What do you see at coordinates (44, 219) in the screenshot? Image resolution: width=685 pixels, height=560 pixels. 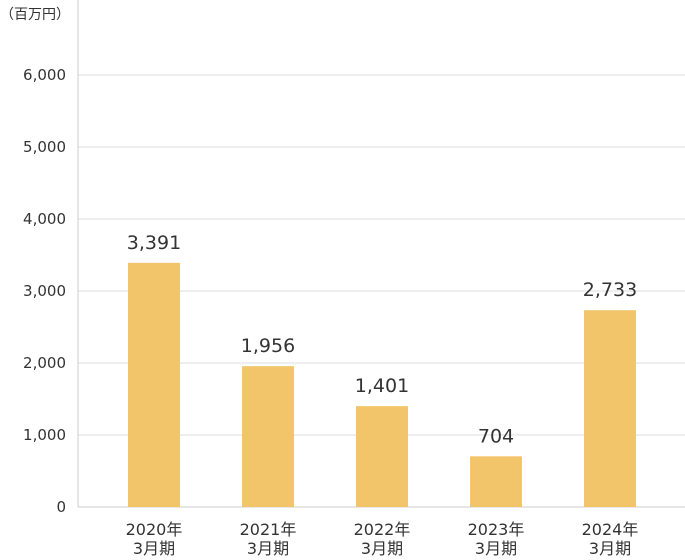 I see `y-tick-label: 4,000` at bounding box center [44, 219].